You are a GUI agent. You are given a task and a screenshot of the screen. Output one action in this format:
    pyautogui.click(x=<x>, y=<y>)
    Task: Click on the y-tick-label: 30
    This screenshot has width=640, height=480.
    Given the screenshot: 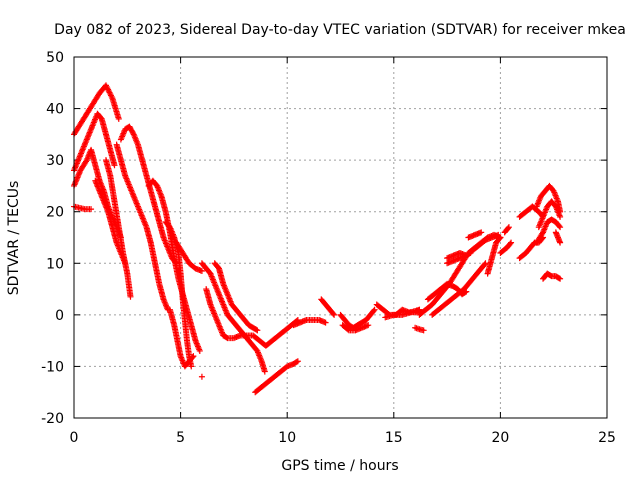 What is the action you would take?
    pyautogui.click(x=55, y=161)
    